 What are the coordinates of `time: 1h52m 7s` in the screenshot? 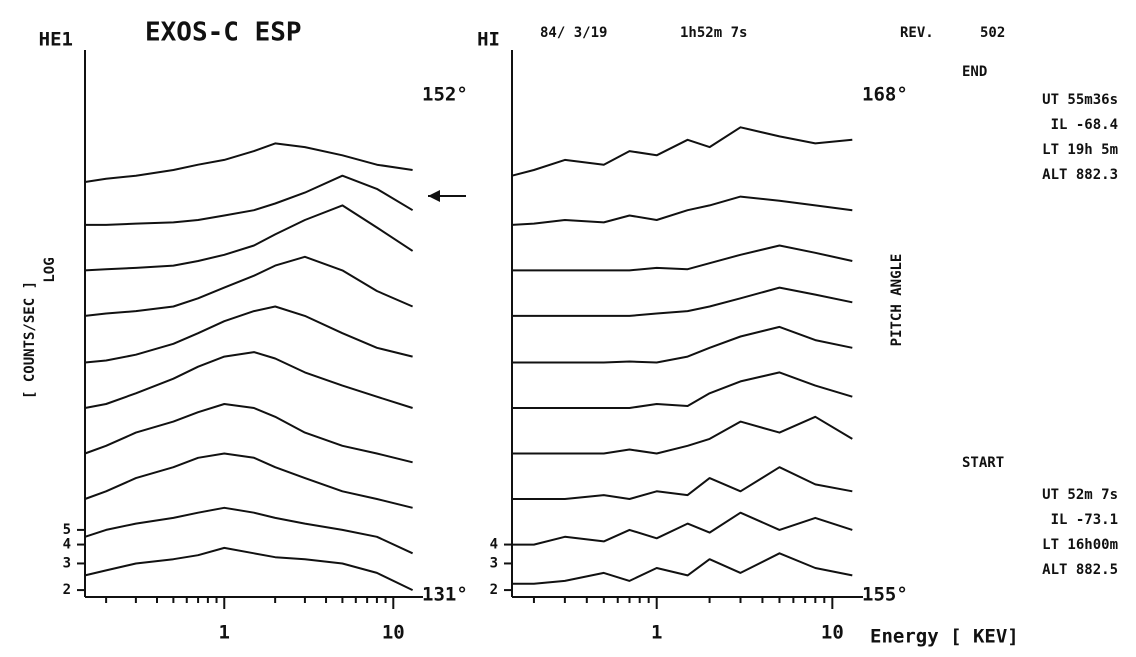 It's located at (713, 33).